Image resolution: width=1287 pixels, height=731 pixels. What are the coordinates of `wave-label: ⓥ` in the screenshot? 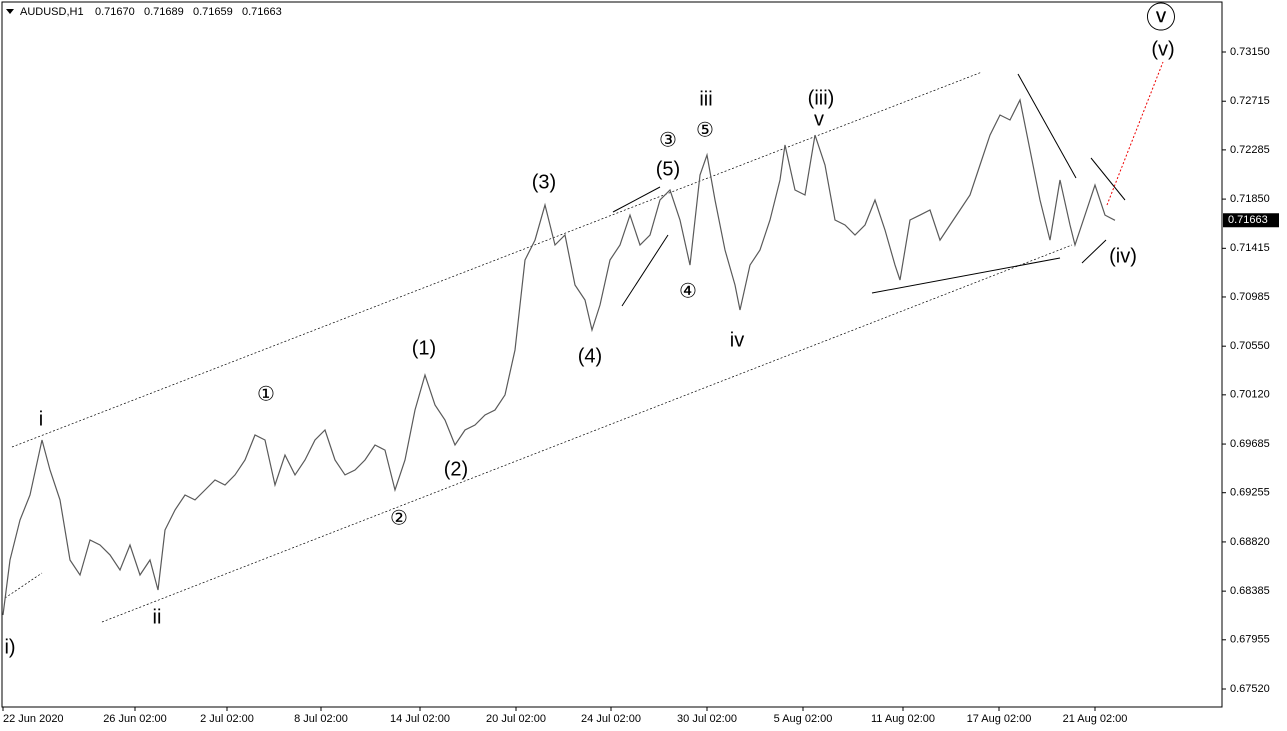 It's located at (1161, 18).